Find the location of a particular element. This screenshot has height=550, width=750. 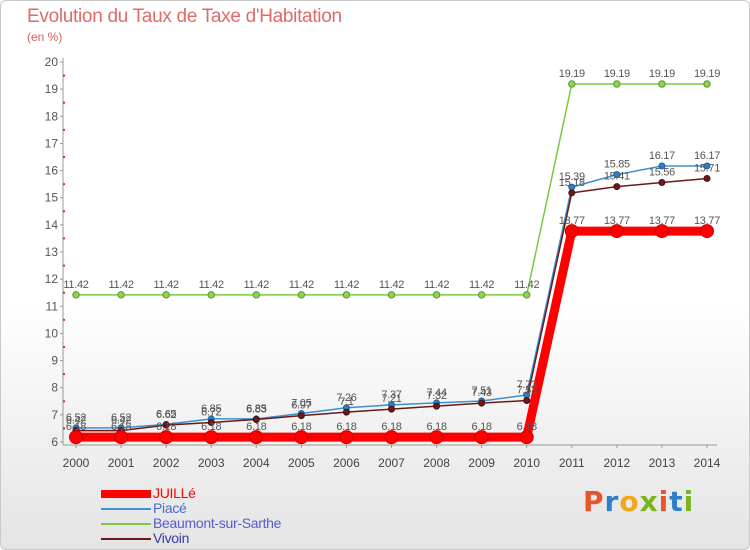

x-tick-label: 2010 is located at coordinates (526, 463).